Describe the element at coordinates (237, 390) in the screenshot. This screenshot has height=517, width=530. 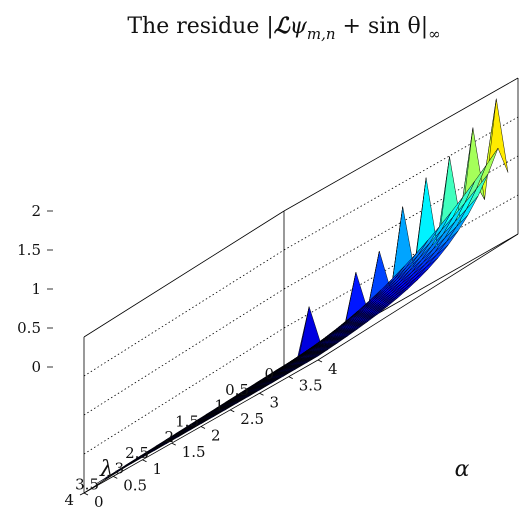
I see `x-tick-label: 0.5` at that location.